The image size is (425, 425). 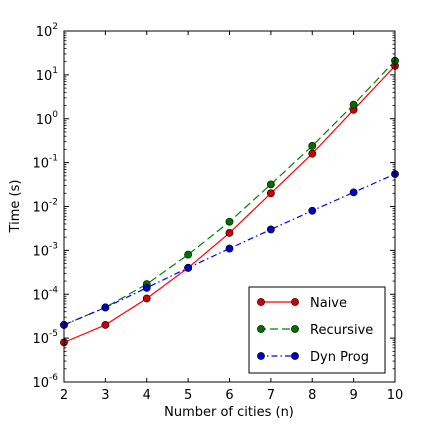 I want to click on legend-entry-1: Recursive, so click(x=315, y=330).